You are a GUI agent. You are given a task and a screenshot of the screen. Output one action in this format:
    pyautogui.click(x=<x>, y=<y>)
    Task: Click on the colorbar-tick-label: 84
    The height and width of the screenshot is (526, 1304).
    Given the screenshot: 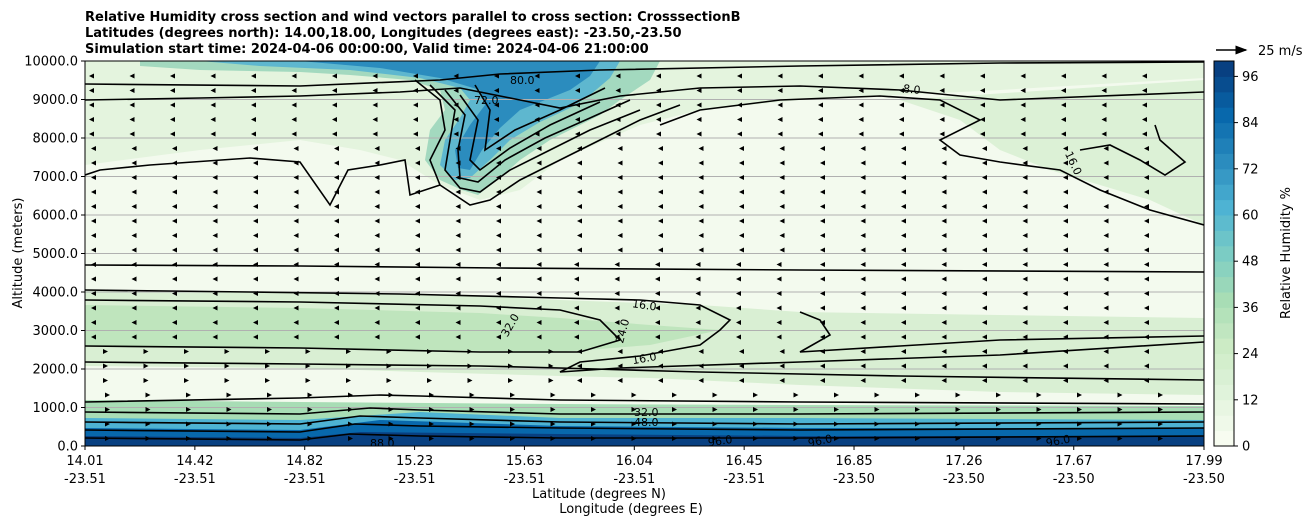 What is the action you would take?
    pyautogui.click(x=1250, y=123)
    